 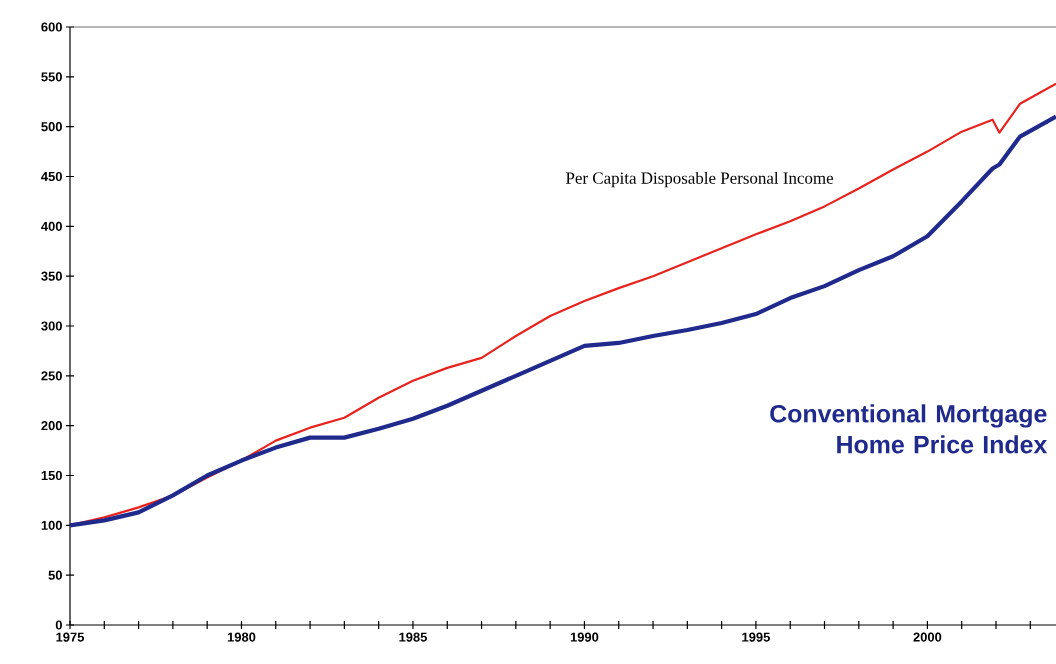 I want to click on y-tick-label: 0, so click(x=58, y=625).